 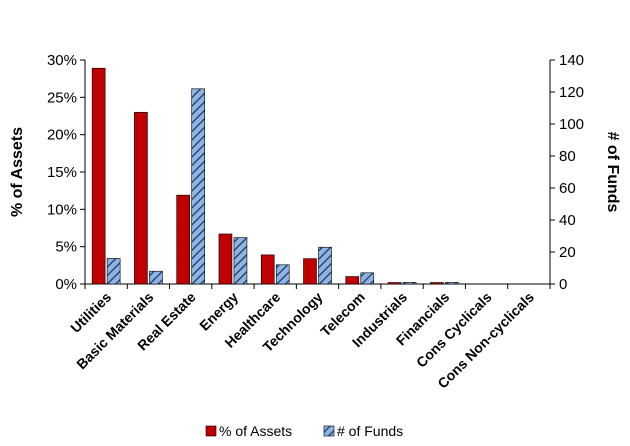 What do you see at coordinates (454, 330) in the screenshot?
I see `x-tick-label: Cons Cyclicals` at bounding box center [454, 330].